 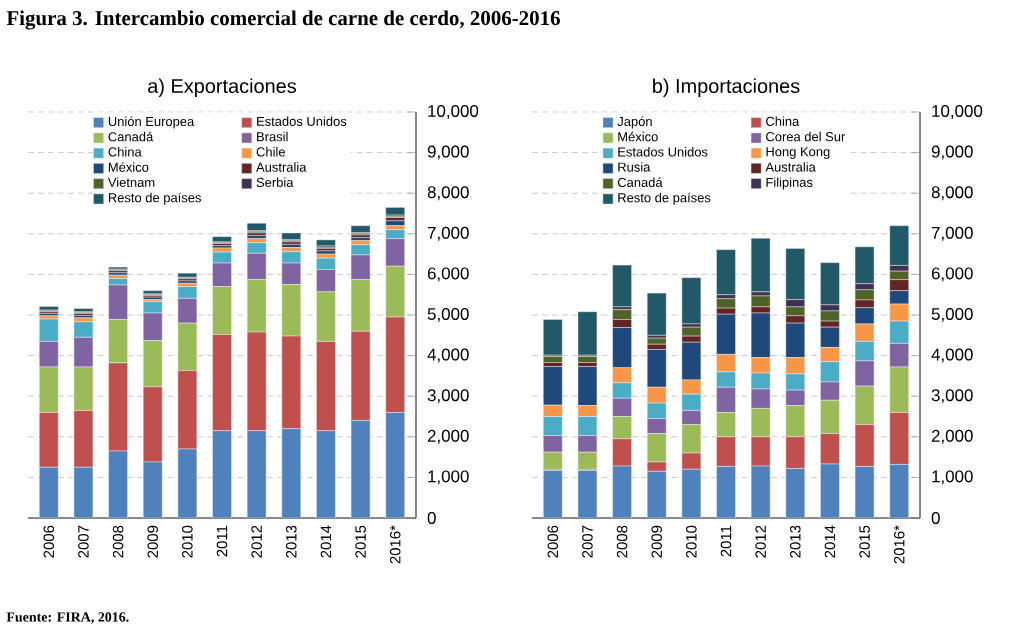 What do you see at coordinates (726, 87) in the screenshot?
I see `chart-title: b) Importaciones` at bounding box center [726, 87].